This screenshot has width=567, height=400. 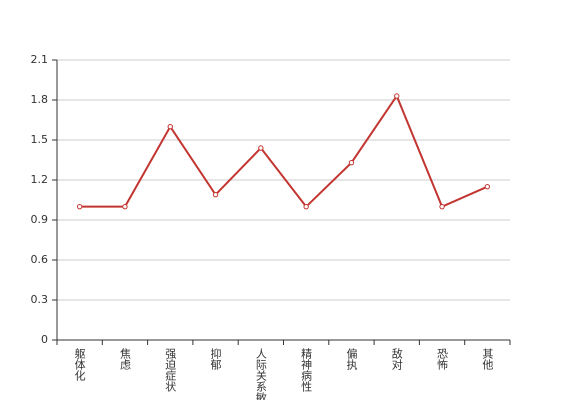 What do you see at coordinates (40, 59) in the screenshot?
I see `y-tick-label: 2.1` at bounding box center [40, 59].